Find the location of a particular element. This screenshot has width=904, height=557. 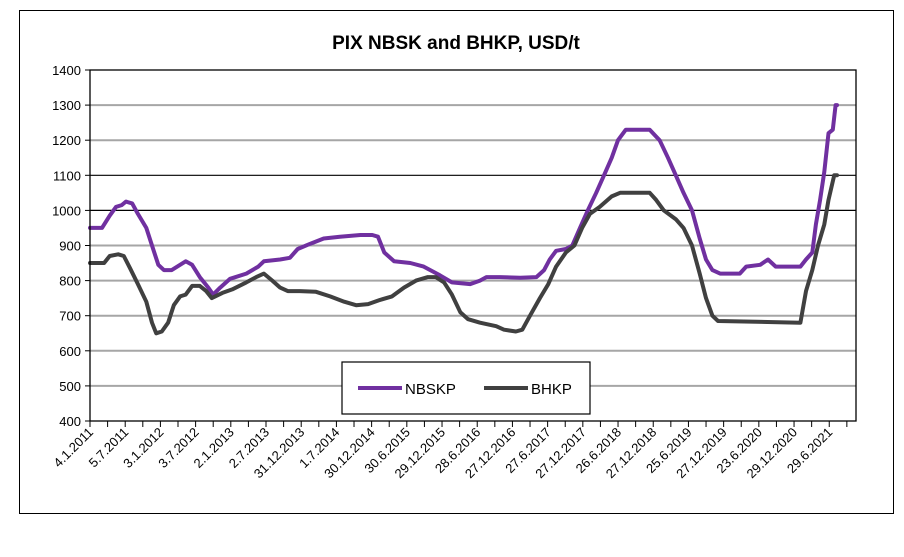

y-tick-label: 1100 is located at coordinates (67, 175).